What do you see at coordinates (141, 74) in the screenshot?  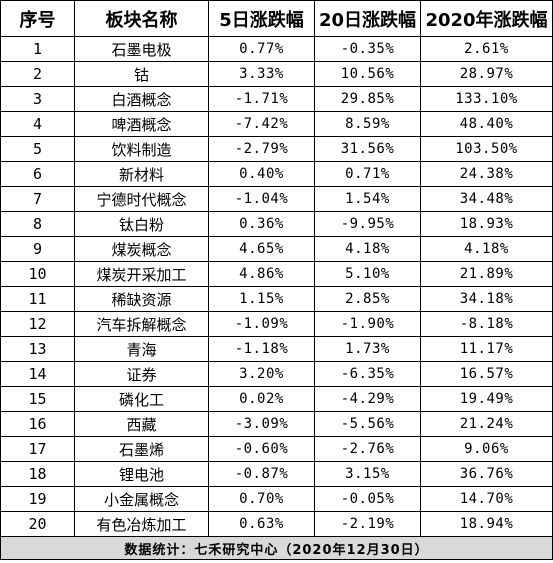 I see `cell-sector-name: 钴` at bounding box center [141, 74].